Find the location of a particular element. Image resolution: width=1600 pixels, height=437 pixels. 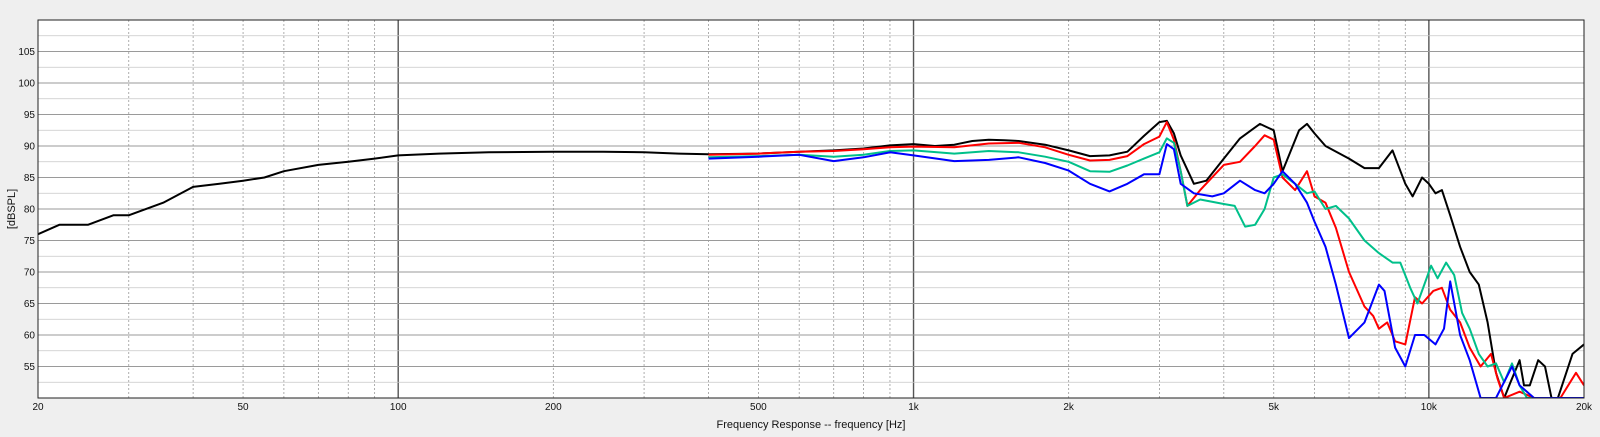

x-tick-label: 50 is located at coordinates (244, 407).